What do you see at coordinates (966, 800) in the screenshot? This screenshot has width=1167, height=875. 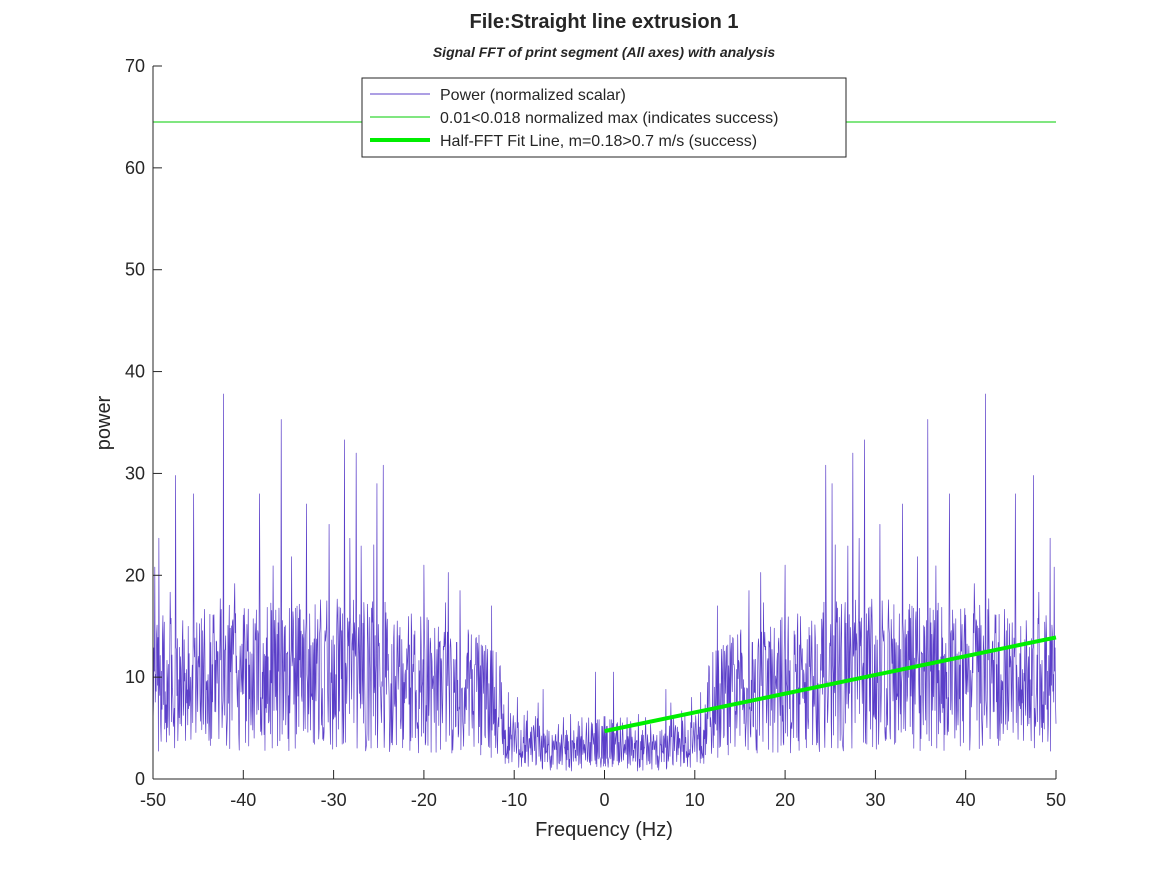 I see `x-tick-label: 40` at bounding box center [966, 800].